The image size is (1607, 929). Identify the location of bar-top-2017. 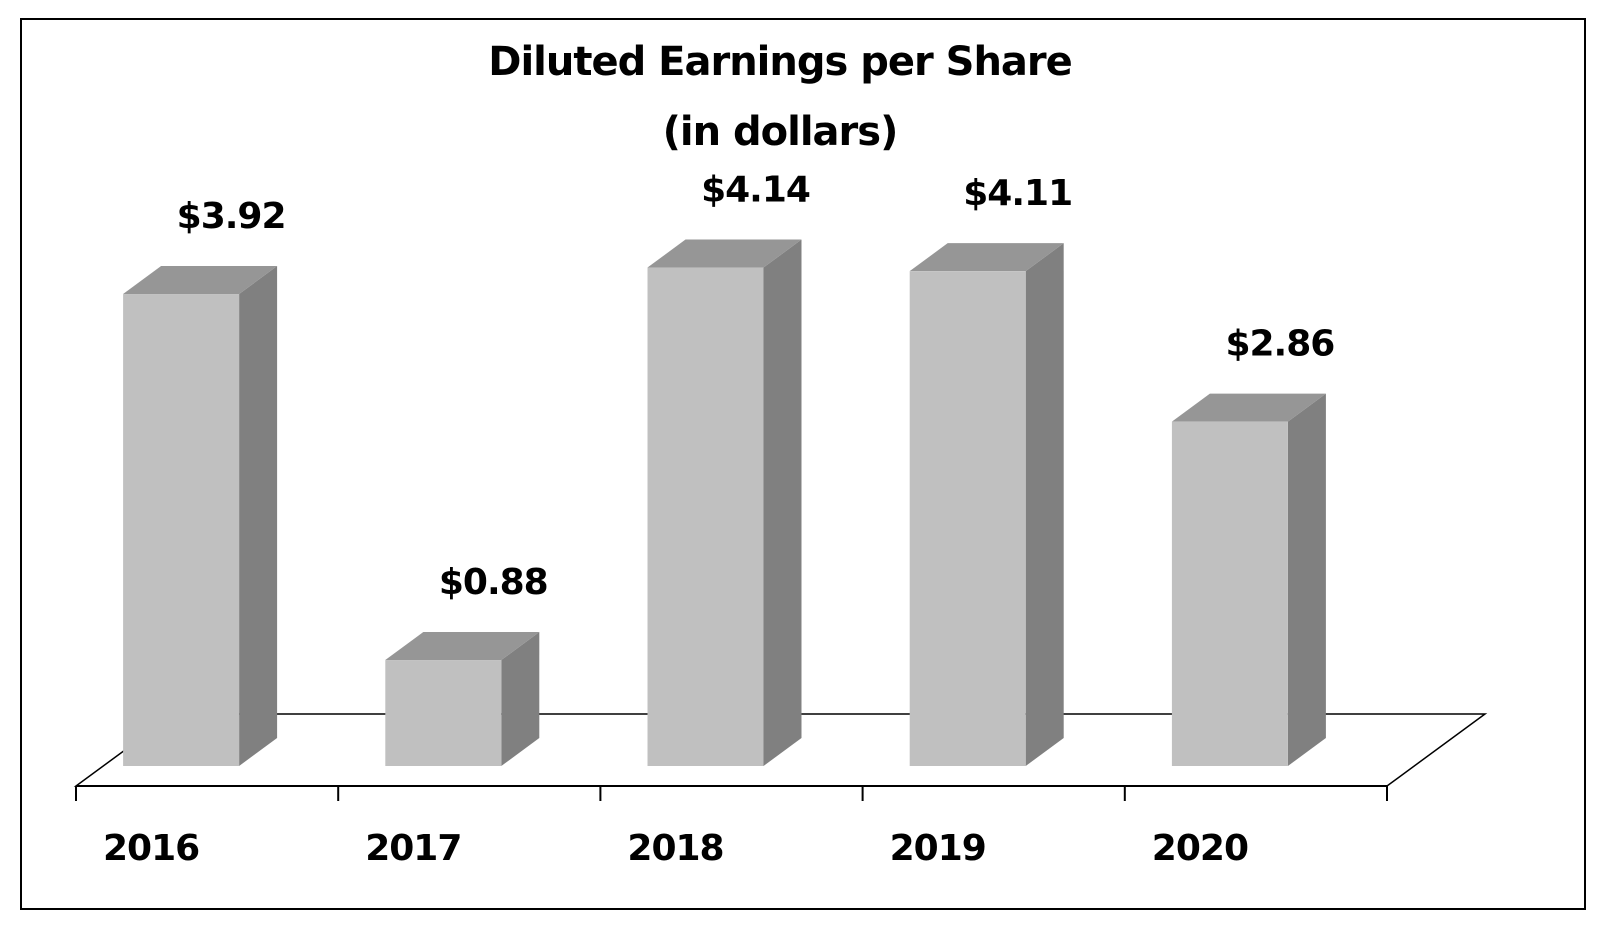
(462, 646).